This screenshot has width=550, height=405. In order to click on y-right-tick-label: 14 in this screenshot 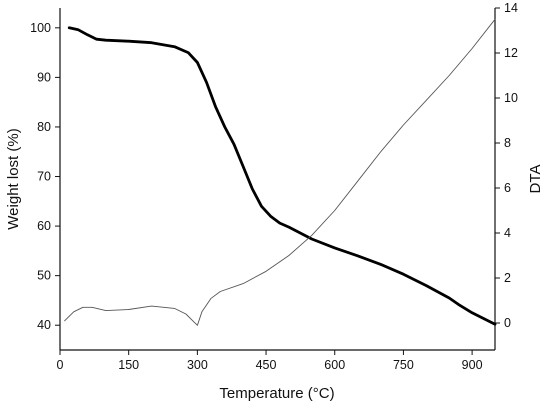, I will do `click(511, 8)`.